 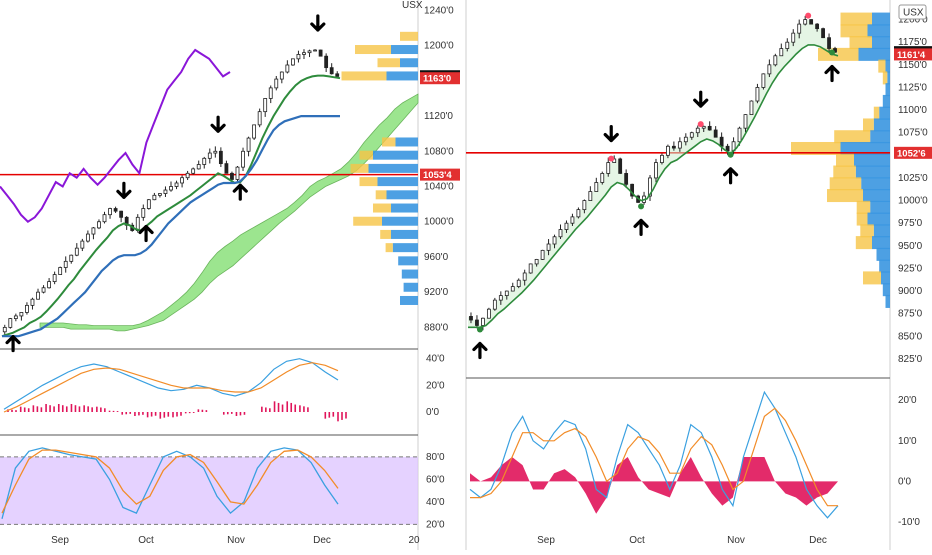 What do you see at coordinates (479, 329) in the screenshot?
I see `right-buy-dot` at bounding box center [479, 329].